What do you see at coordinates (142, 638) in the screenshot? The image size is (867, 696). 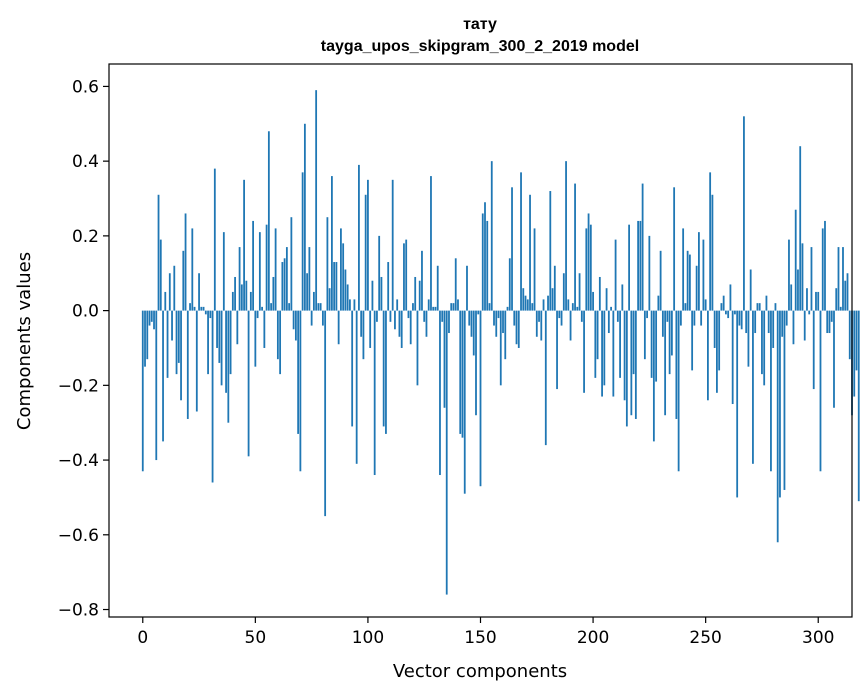 I see `x-tick-label: 0` at bounding box center [142, 638].